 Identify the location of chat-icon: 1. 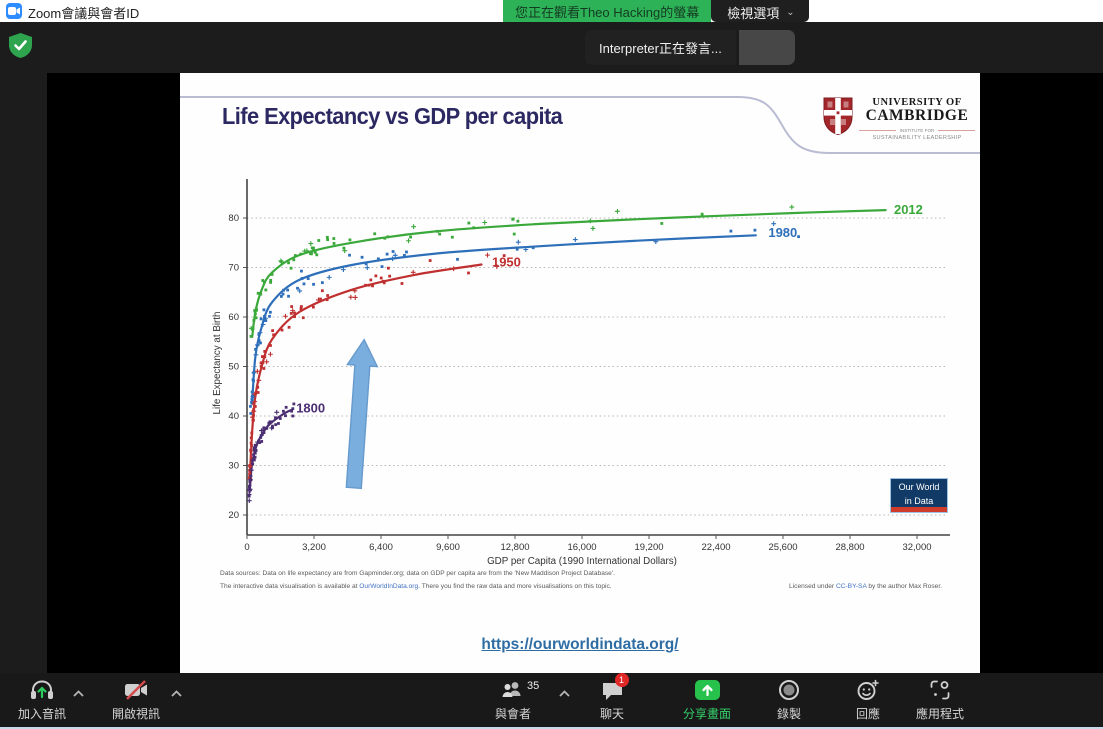
(615, 687).